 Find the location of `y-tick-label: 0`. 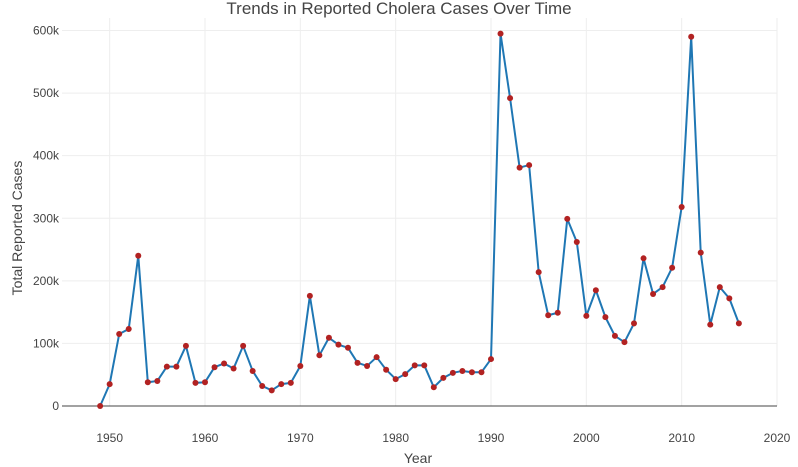

y-tick-label: 0 is located at coordinates (55, 406).